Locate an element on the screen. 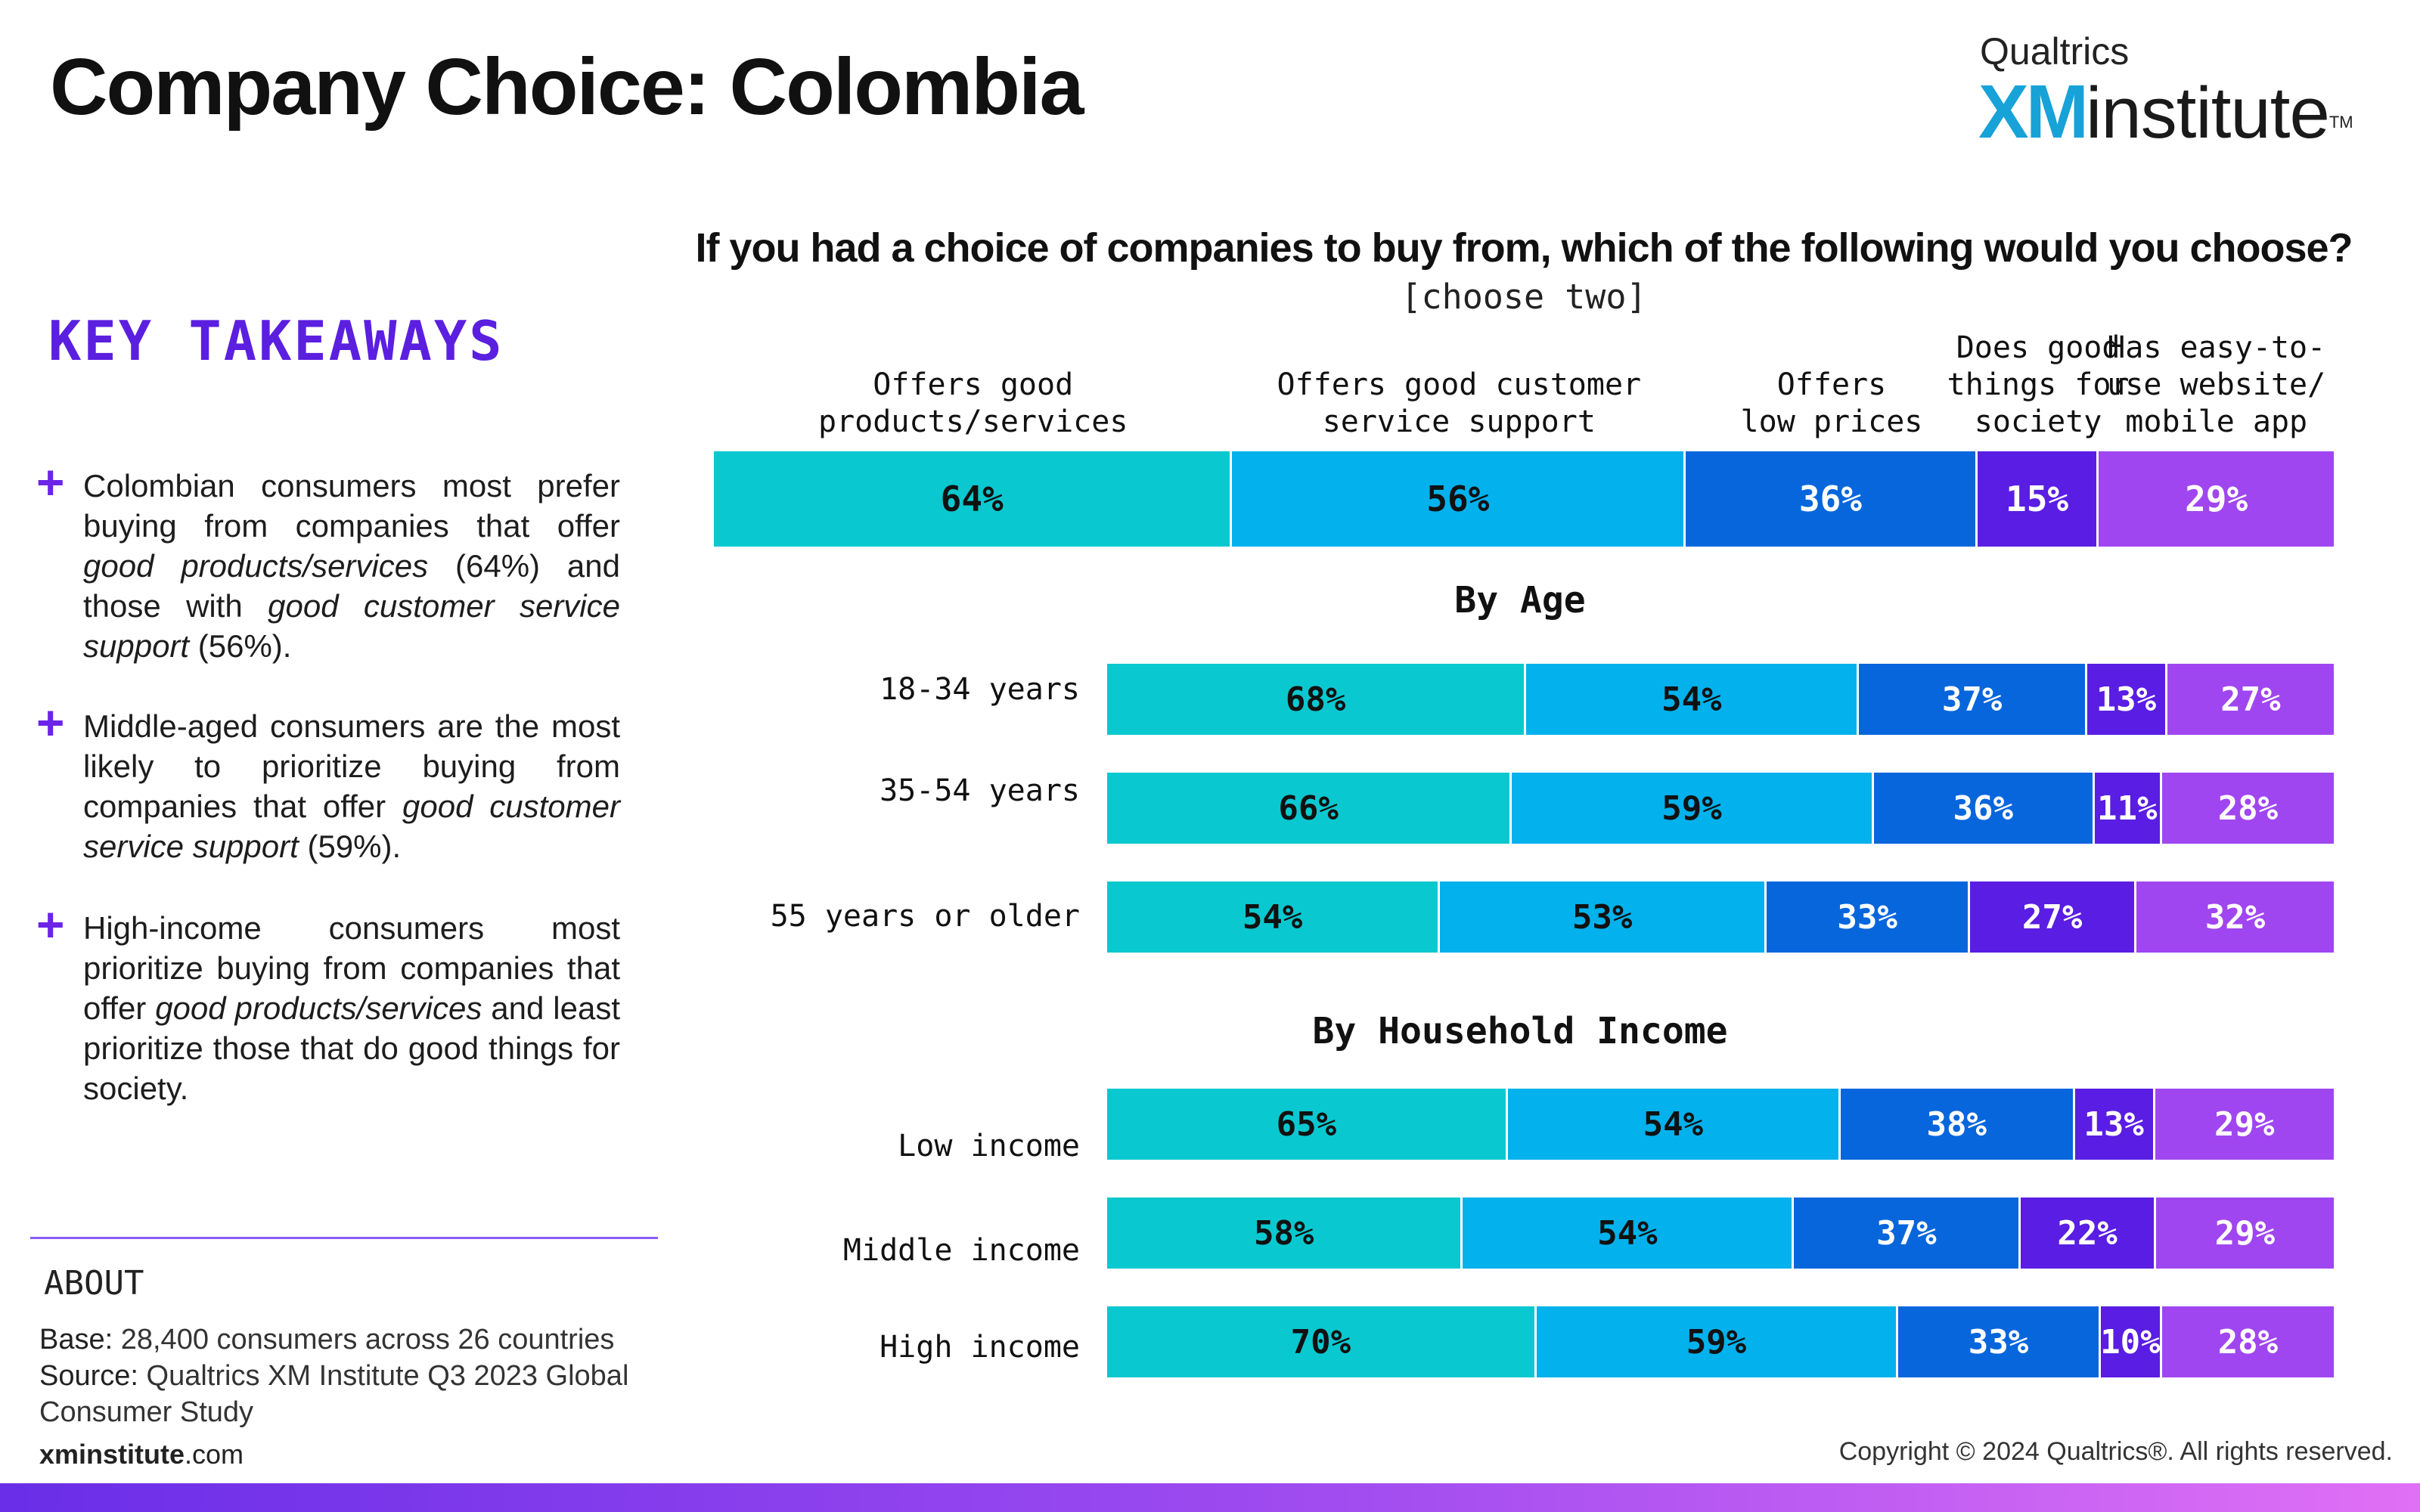 The width and height of the screenshot is (2420, 1512). logo-brand-text: Qualtrics is located at coordinates (2055, 52).